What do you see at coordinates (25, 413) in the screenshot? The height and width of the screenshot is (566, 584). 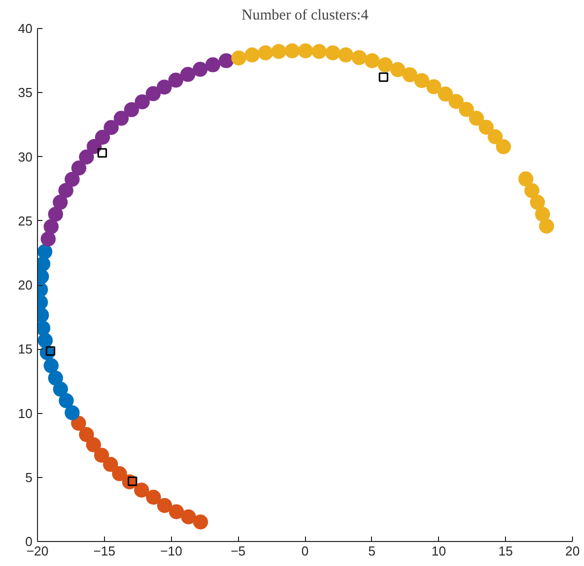 I see `y-tick-label: 10` at bounding box center [25, 413].